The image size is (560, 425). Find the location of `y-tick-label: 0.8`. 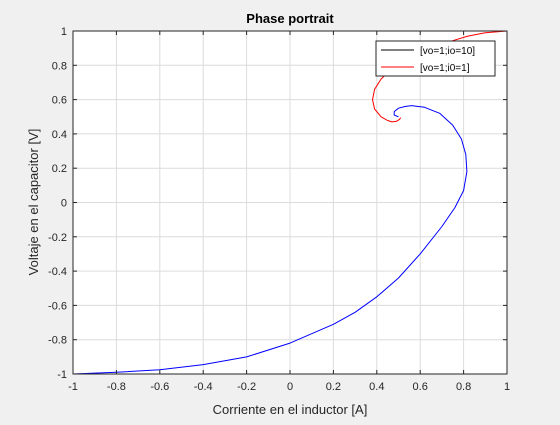

y-tick-label: 0.8 is located at coordinates (59, 66).